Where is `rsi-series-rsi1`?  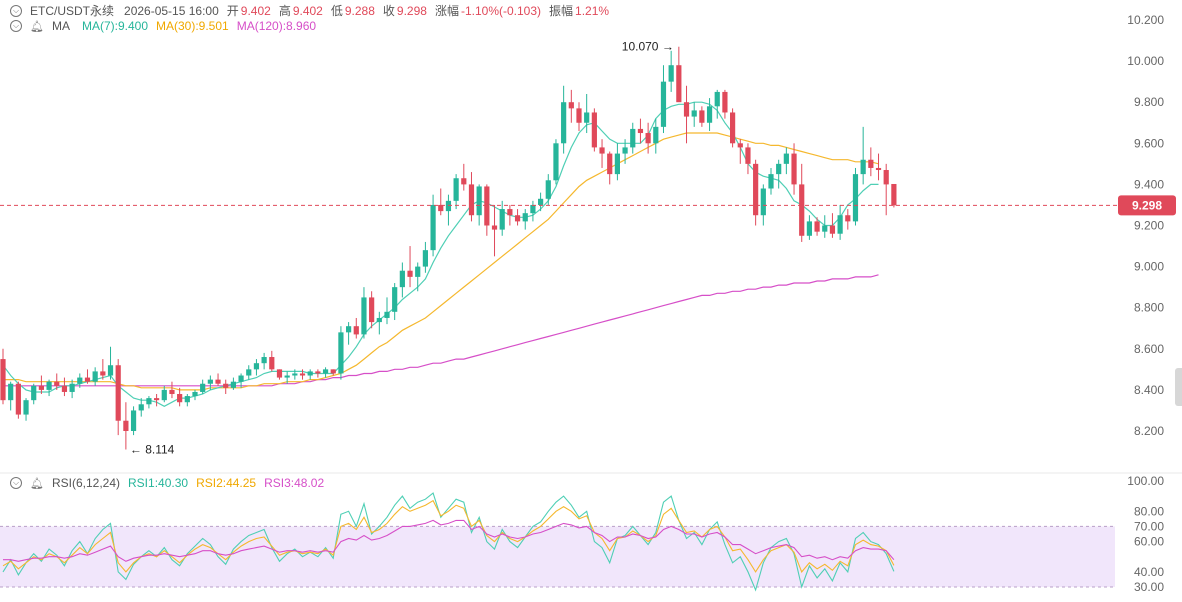
rsi-series-rsi1 is located at coordinates (448, 542).